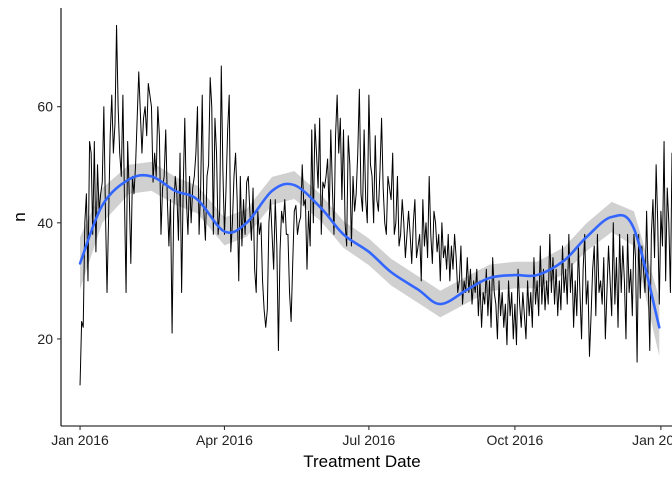  What do you see at coordinates (80, 440) in the screenshot?
I see `x-tick-label: Jan 2016` at bounding box center [80, 440].